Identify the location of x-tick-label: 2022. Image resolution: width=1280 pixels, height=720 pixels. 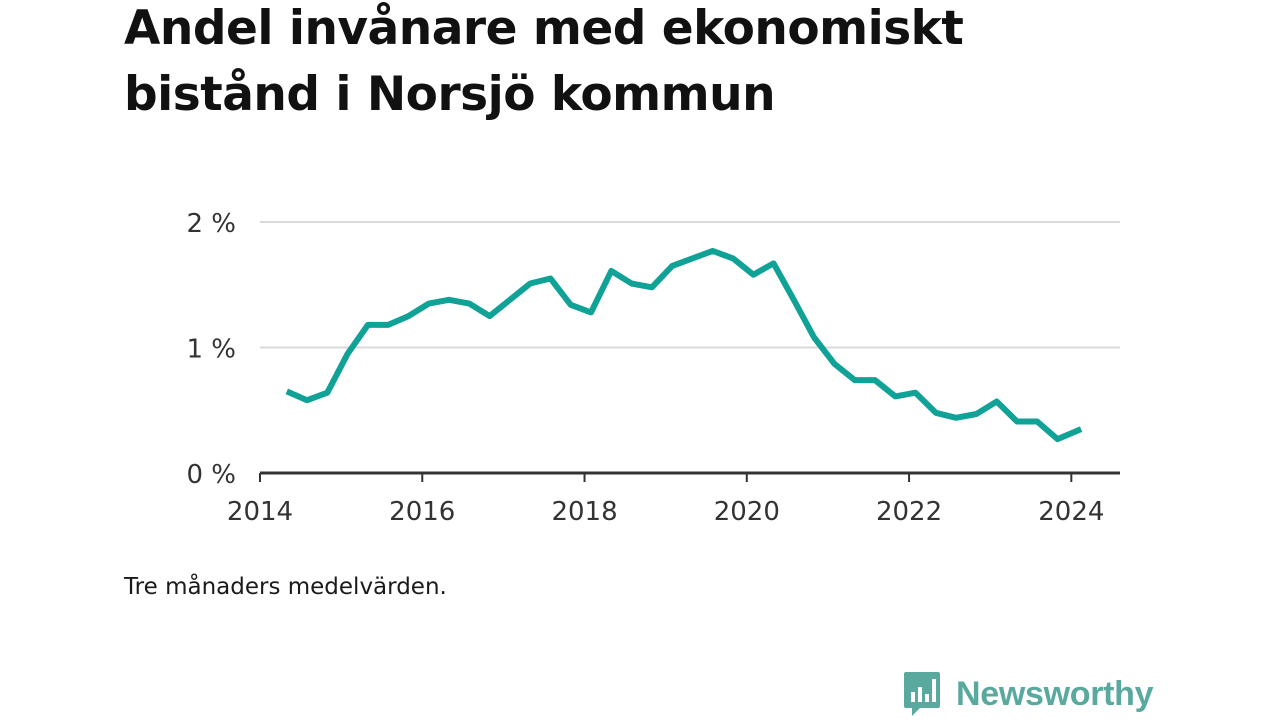
(909, 512).